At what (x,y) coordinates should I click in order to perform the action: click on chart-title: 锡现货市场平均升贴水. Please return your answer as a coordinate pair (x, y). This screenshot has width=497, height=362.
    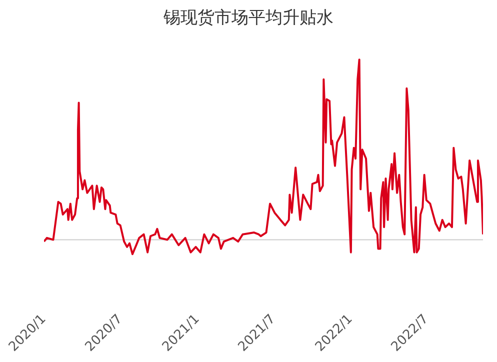
    Looking at the image, I should click on (248, 18).